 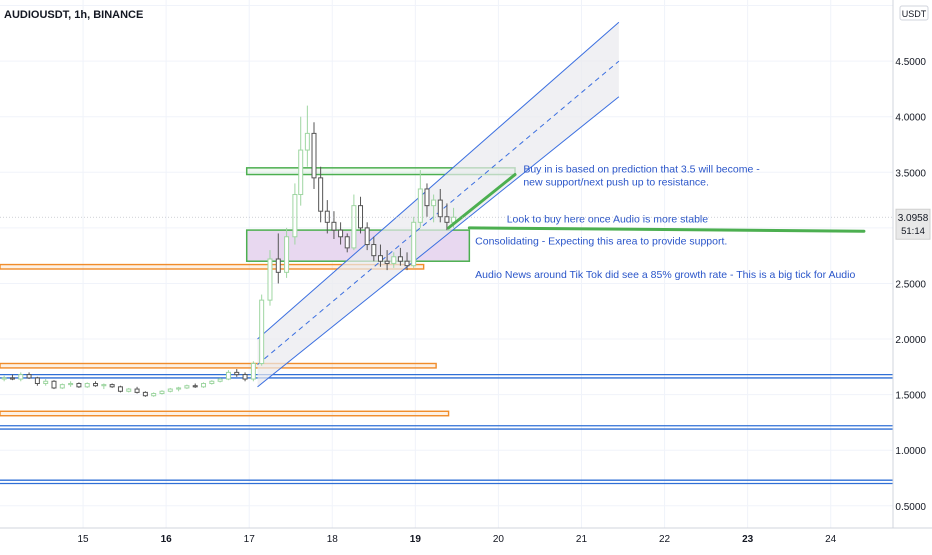 What do you see at coordinates (416, 539) in the screenshot?
I see `x-tick-label: 19` at bounding box center [416, 539].